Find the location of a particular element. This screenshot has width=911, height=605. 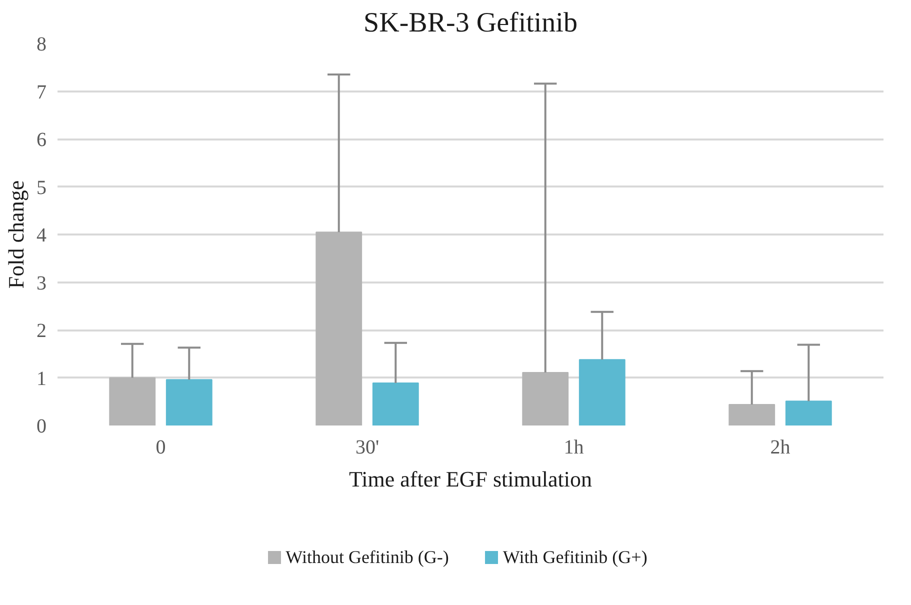

y-tick-label: 1 is located at coordinates (41, 379).